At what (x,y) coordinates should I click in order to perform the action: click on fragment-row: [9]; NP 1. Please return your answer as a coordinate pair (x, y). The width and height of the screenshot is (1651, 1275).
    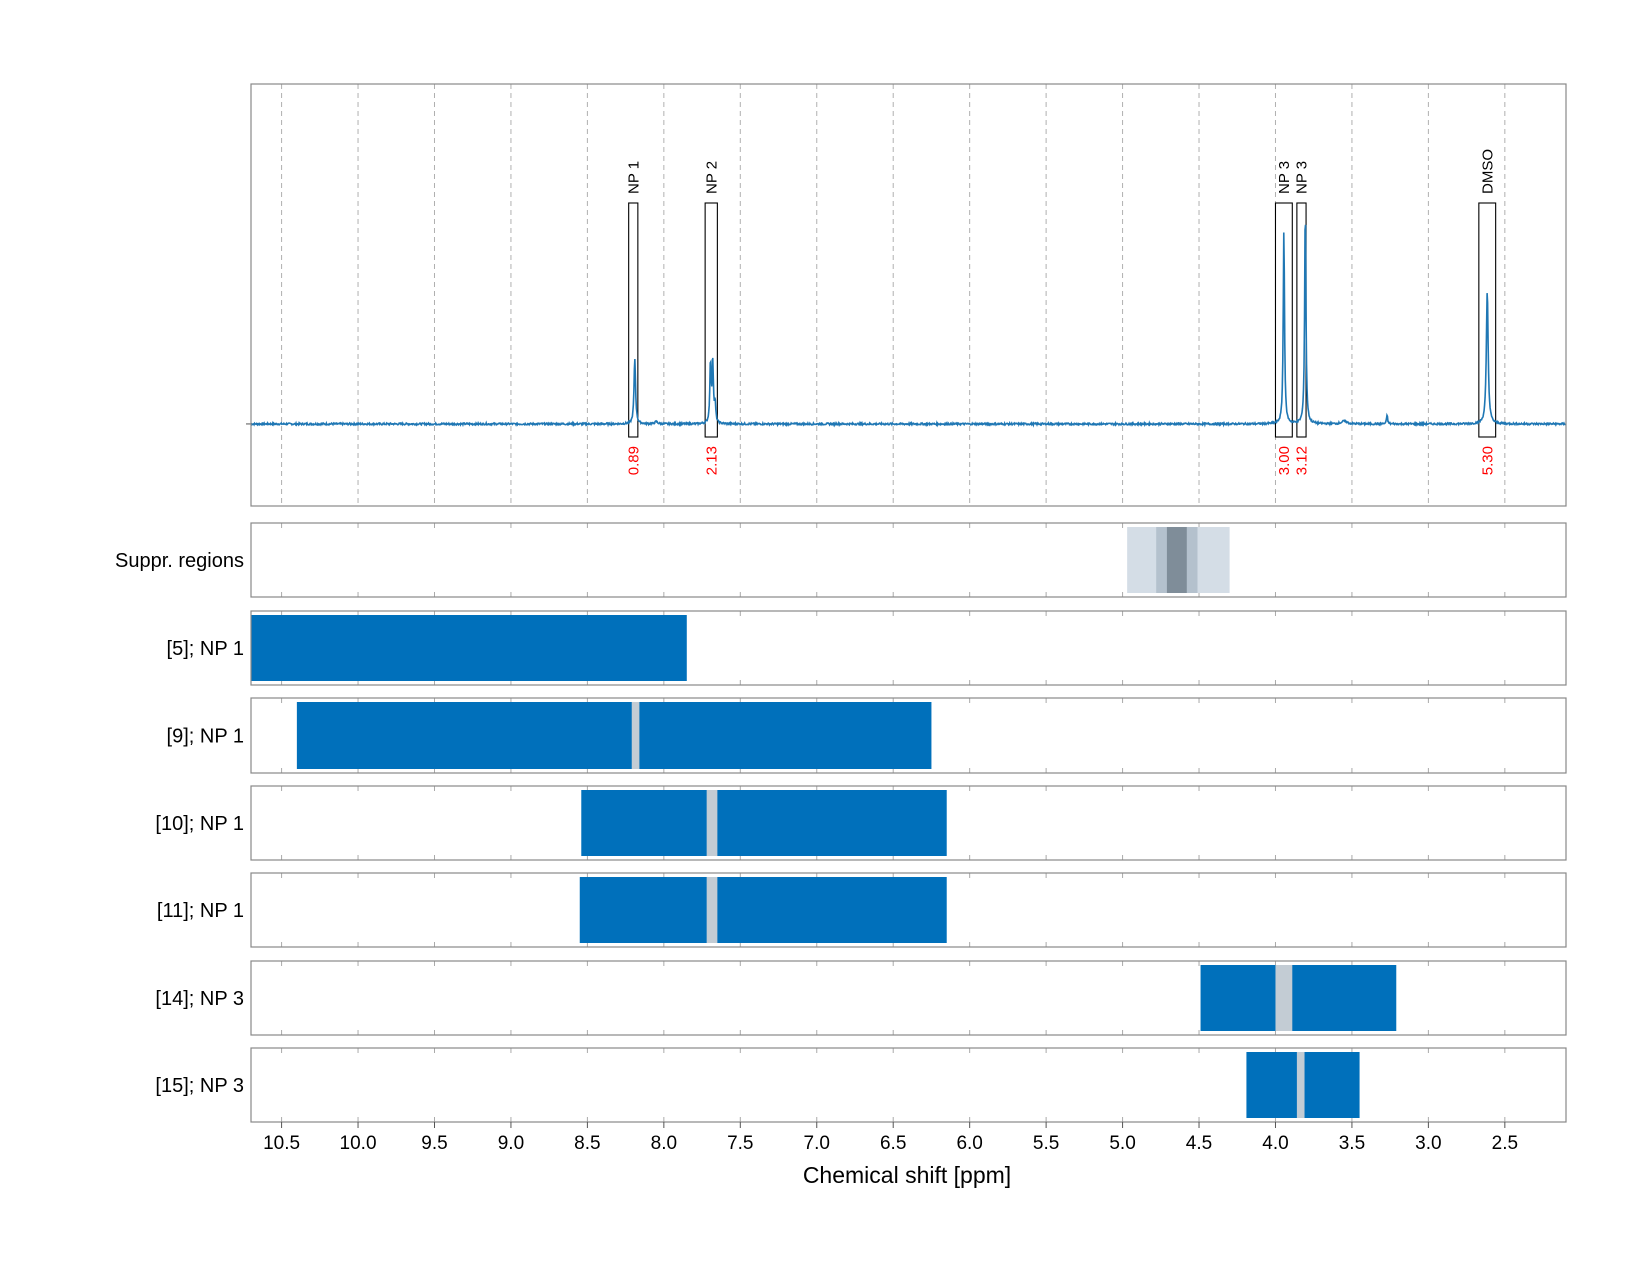
    Looking at the image, I should click on (867, 735).